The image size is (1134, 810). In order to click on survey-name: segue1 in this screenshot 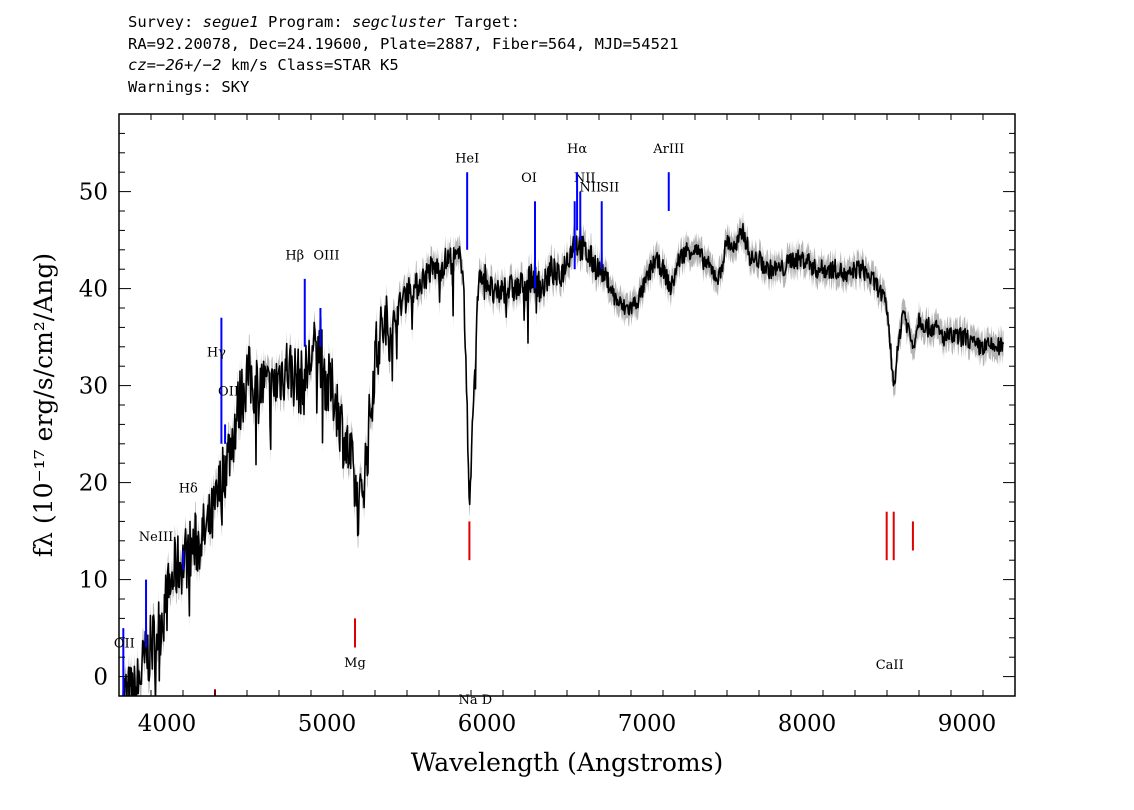, I will do `click(230, 22)`.